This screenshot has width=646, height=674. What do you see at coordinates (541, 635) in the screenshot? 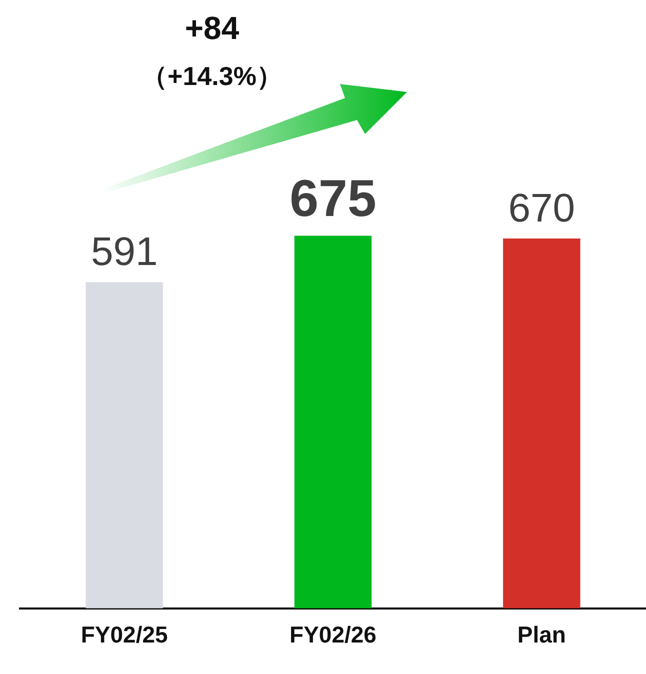
I see `x-tick-label: Plan` at bounding box center [541, 635].